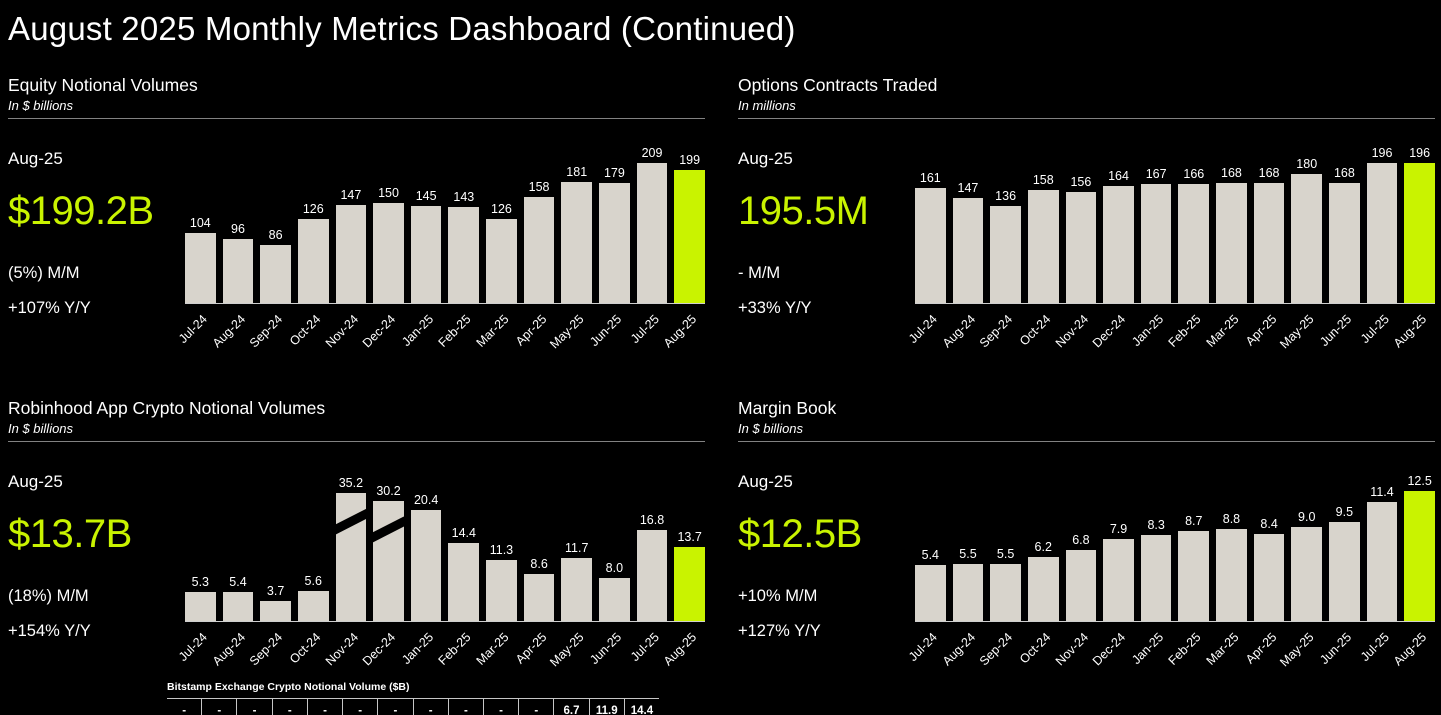  What do you see at coordinates (200, 222) in the screenshot?
I see `bar-slot: 104` at bounding box center [200, 222].